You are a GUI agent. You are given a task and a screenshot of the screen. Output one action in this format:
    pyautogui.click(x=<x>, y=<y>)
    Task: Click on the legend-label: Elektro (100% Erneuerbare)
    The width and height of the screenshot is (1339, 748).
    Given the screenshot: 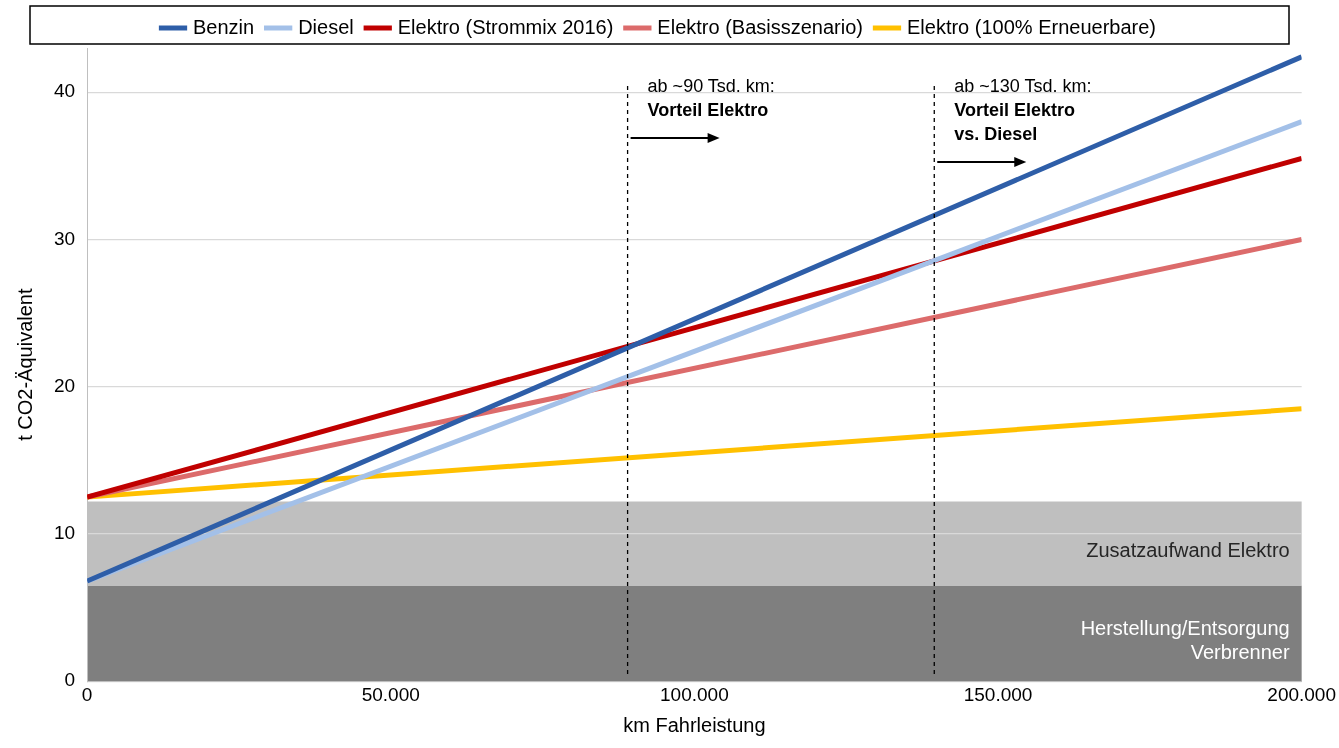 What is the action you would take?
    pyautogui.click(x=1031, y=26)
    